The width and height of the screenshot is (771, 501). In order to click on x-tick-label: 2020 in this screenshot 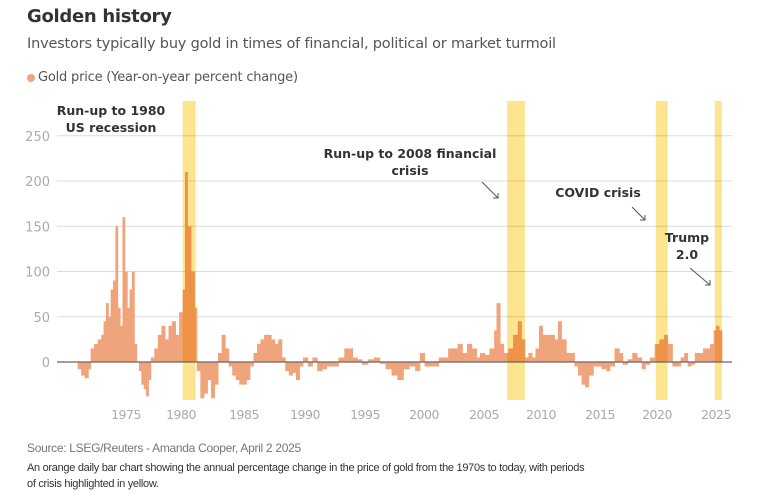, I will do `click(657, 414)`.